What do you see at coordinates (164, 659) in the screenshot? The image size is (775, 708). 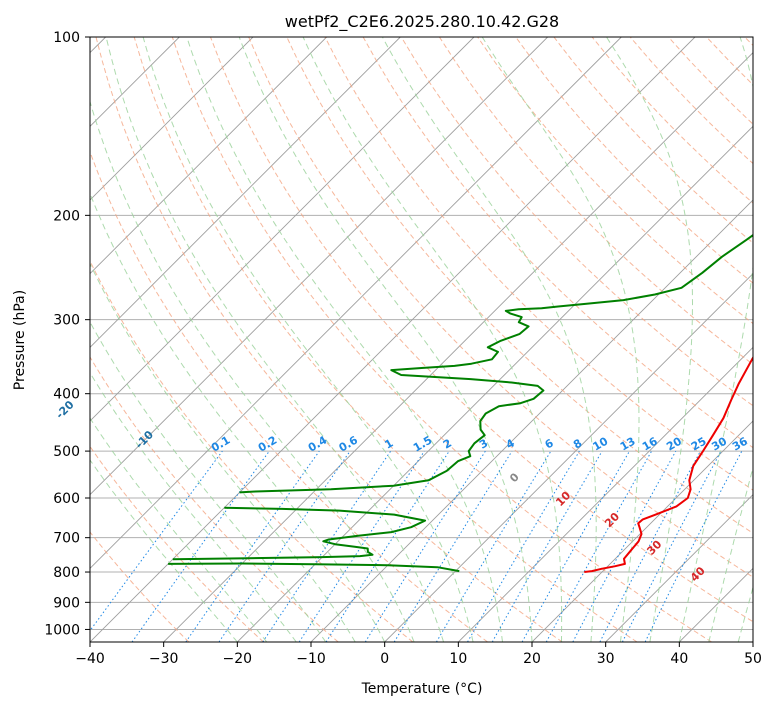 I see `x-tick-label: −30` at bounding box center [164, 659].